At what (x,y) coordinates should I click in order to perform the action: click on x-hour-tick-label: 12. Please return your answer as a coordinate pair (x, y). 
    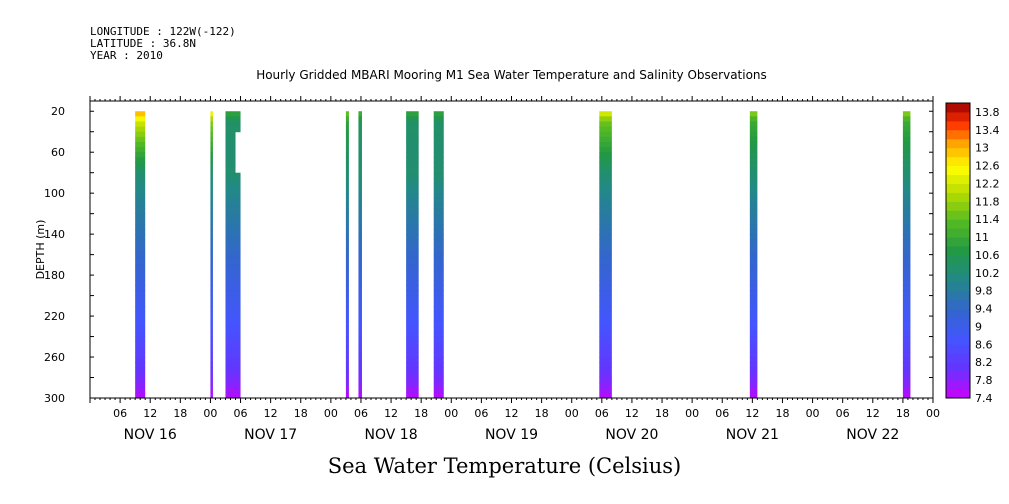
    Looking at the image, I should click on (391, 413).